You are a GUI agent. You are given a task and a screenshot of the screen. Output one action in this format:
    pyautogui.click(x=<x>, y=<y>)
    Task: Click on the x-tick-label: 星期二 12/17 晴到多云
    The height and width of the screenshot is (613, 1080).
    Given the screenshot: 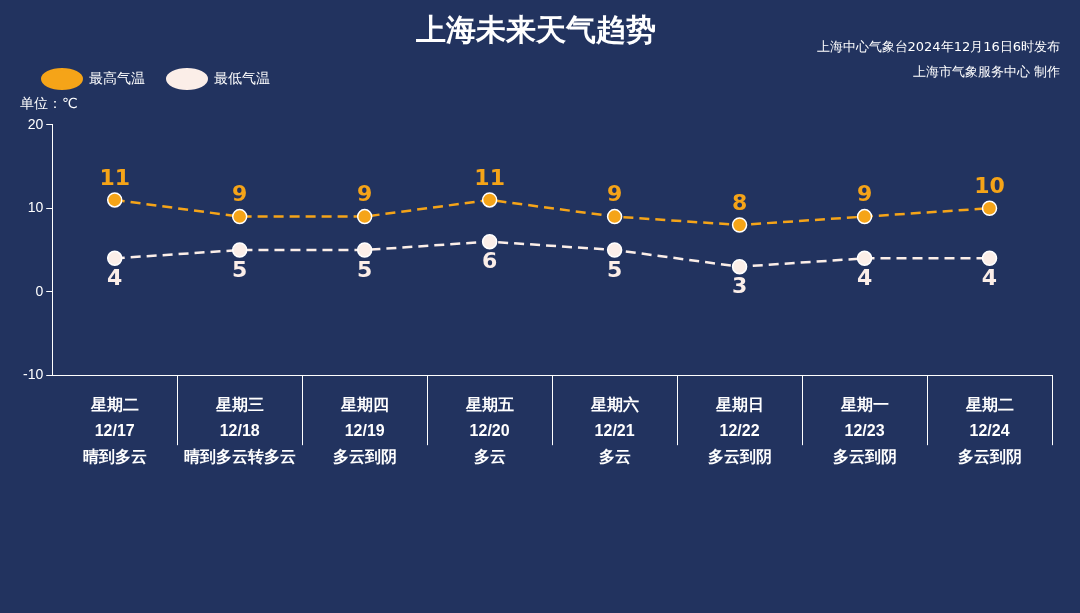 What is the action you would take?
    pyautogui.click(x=114, y=430)
    